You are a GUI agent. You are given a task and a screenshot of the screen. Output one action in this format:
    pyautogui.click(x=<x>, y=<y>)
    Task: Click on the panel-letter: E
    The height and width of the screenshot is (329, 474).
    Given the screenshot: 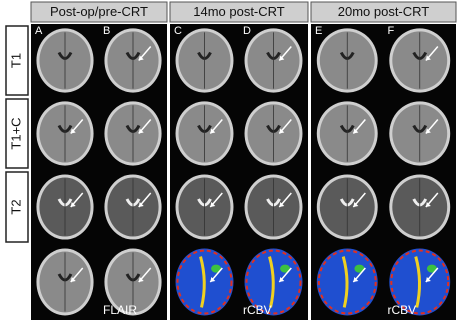 What is the action you would take?
    pyautogui.click(x=318, y=31)
    